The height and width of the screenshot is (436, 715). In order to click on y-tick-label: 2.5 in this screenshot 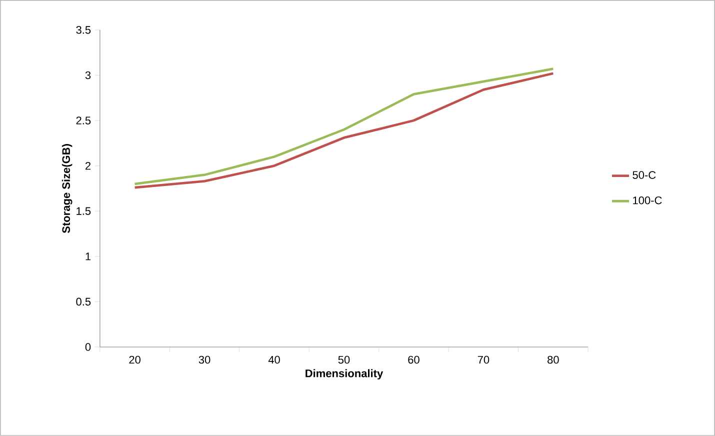, I will do `click(83, 120)`.